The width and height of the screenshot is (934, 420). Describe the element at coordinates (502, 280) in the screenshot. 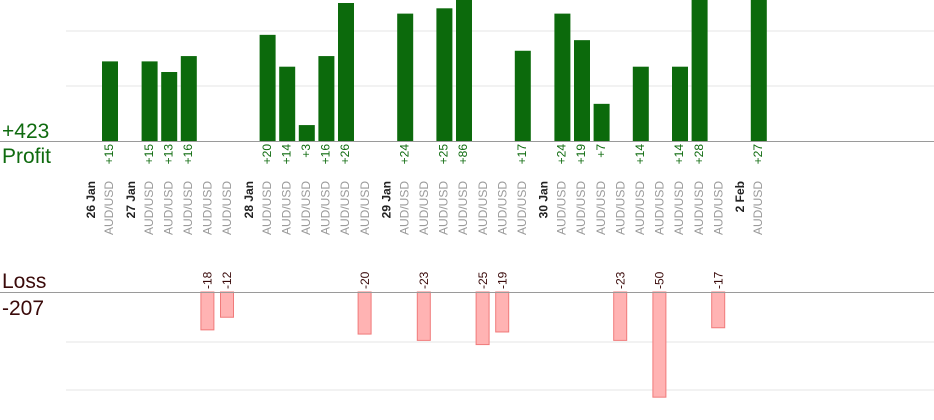

I see `loss-value-label: -19` at that location.